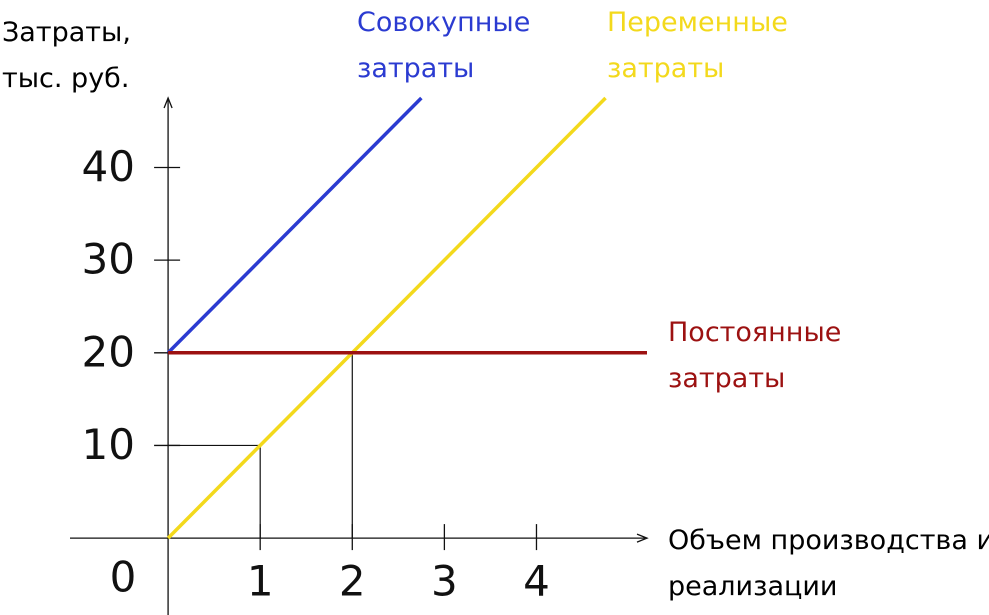  Describe the element at coordinates (260, 581) in the screenshot. I see `x-tick-label: 1` at that location.